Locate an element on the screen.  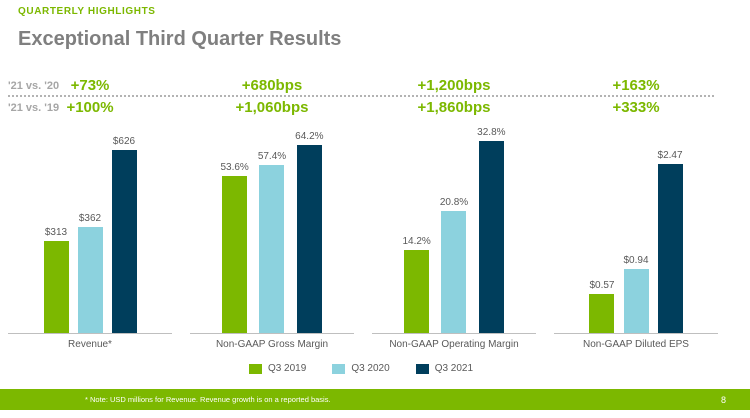
stat-eps-growth-2yr: +333% is located at coordinates (636, 107).